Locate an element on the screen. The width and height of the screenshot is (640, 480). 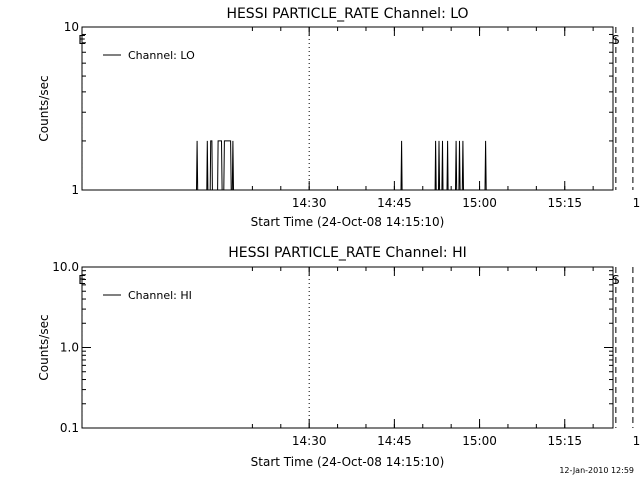
y-tick-label: 10.0 is located at coordinates (65, 267).